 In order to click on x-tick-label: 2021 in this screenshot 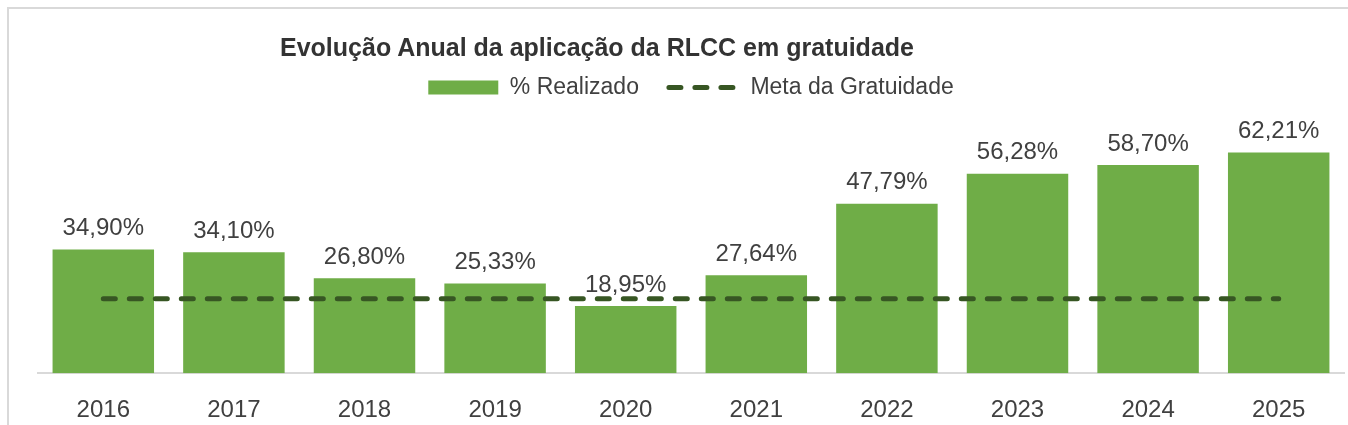, I will do `click(756, 409)`.